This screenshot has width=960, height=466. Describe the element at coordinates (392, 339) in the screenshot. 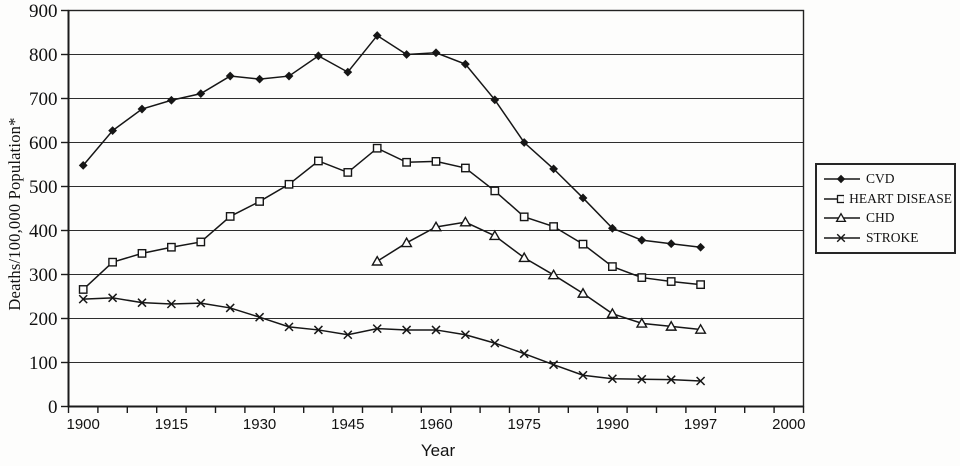

I see `series-line-stroke` at that location.